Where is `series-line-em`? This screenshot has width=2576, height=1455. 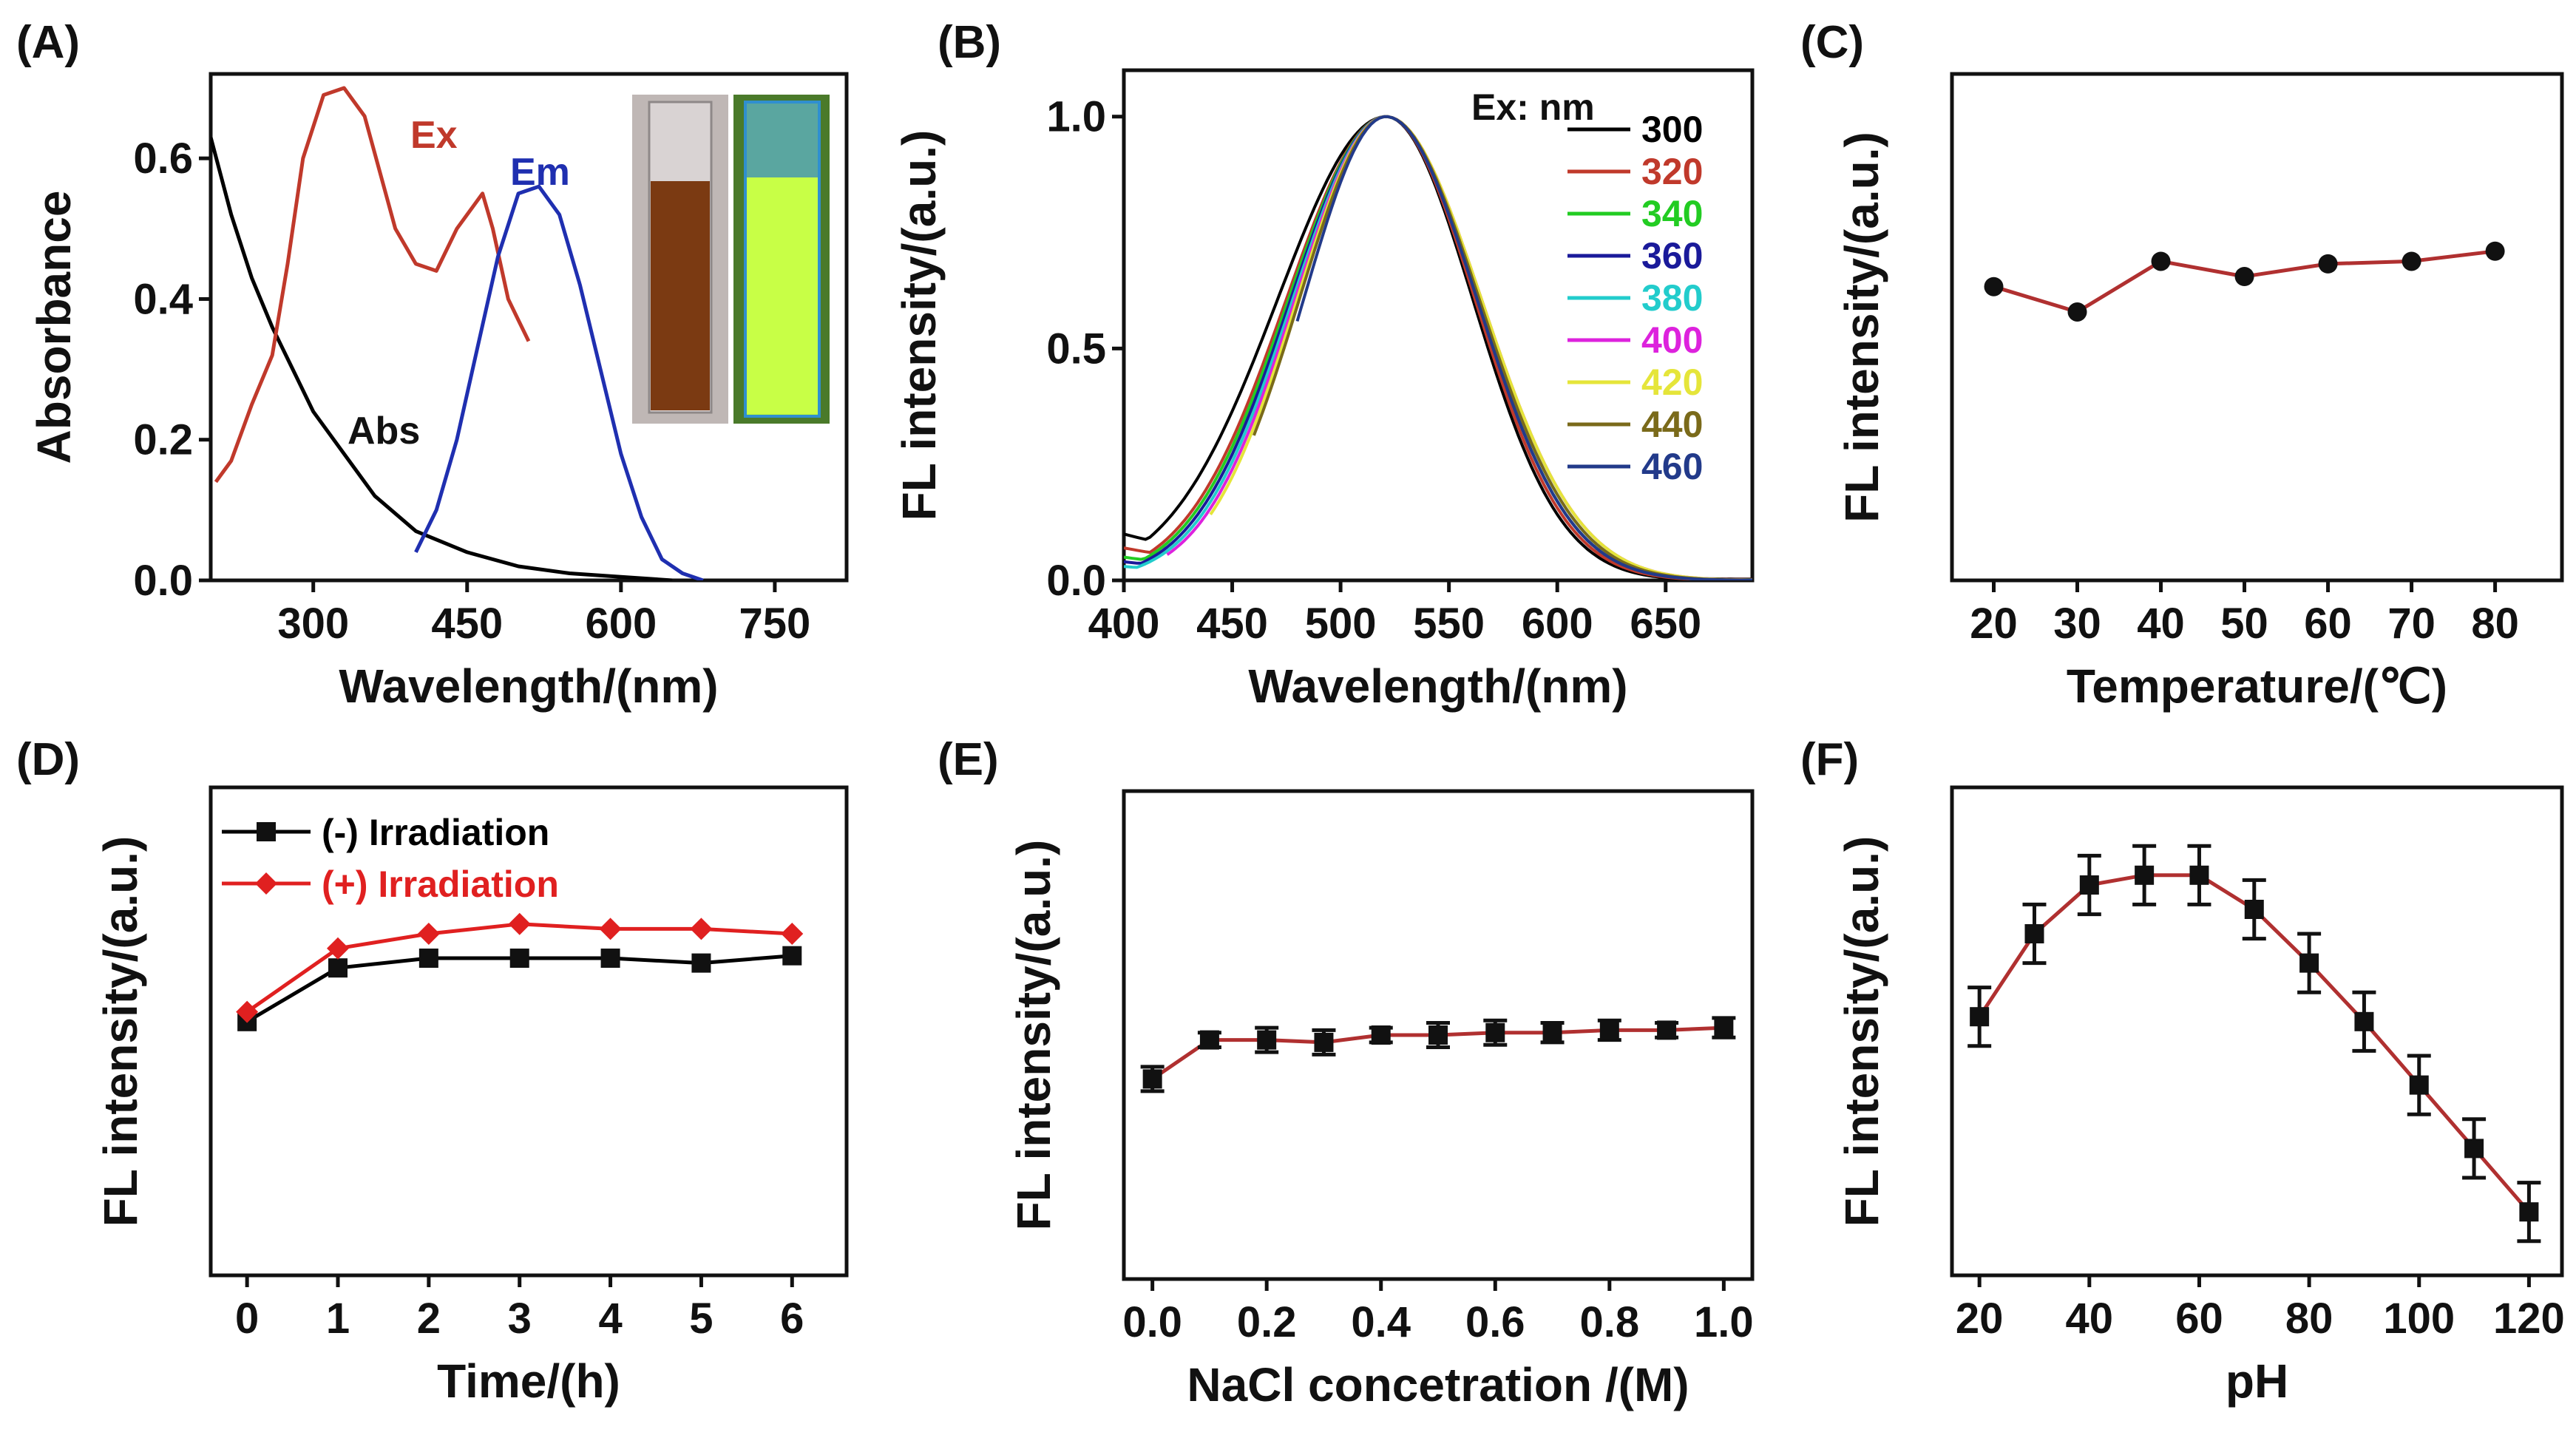 series-line-em is located at coordinates (559, 382).